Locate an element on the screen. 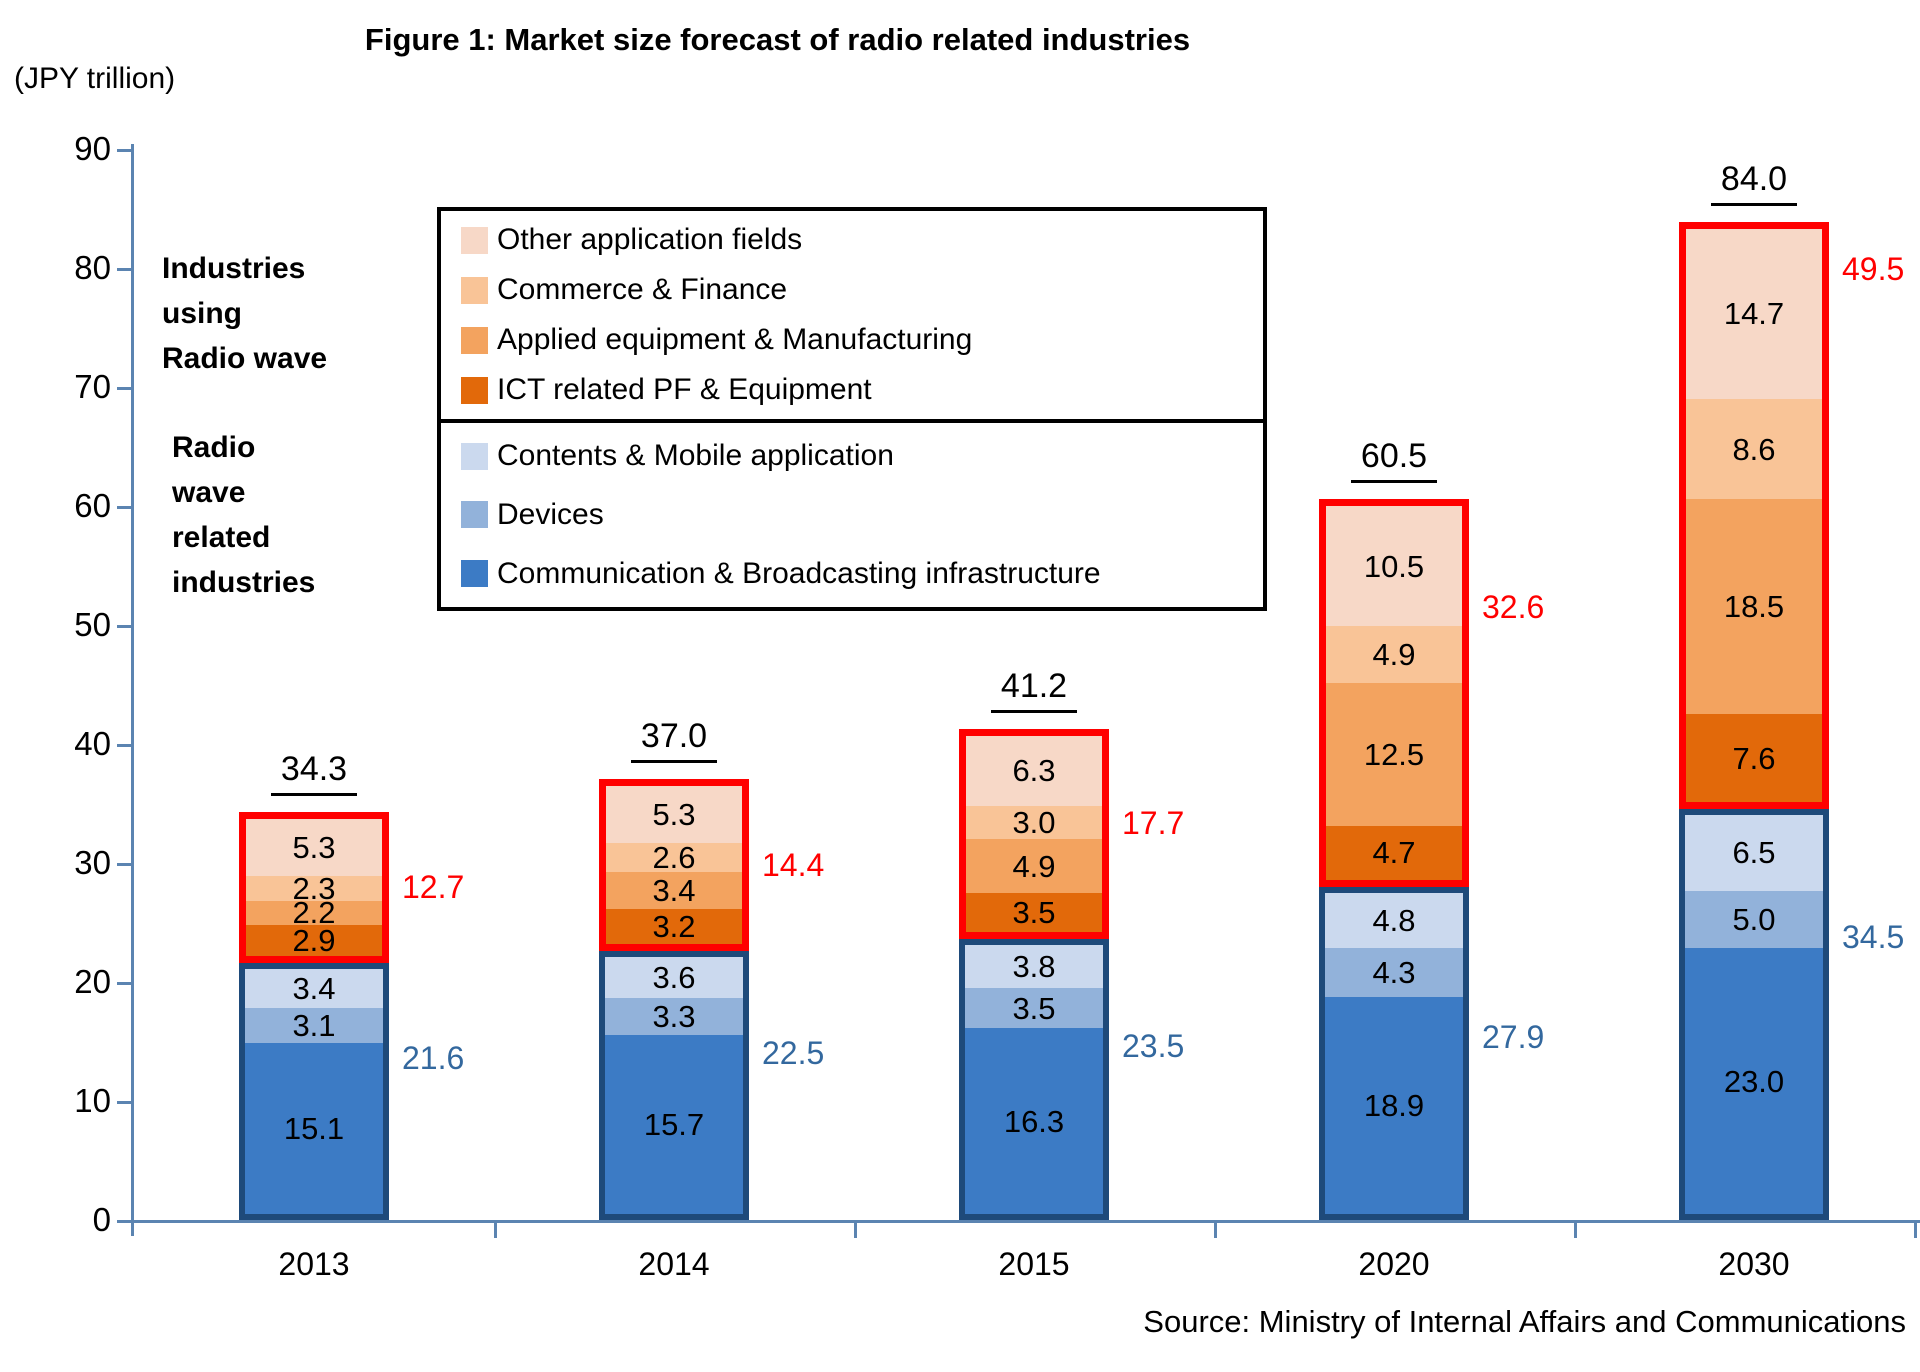 This screenshot has height=1372, width=1920. y-axis-tick-label: 0 is located at coordinates (101, 1219).